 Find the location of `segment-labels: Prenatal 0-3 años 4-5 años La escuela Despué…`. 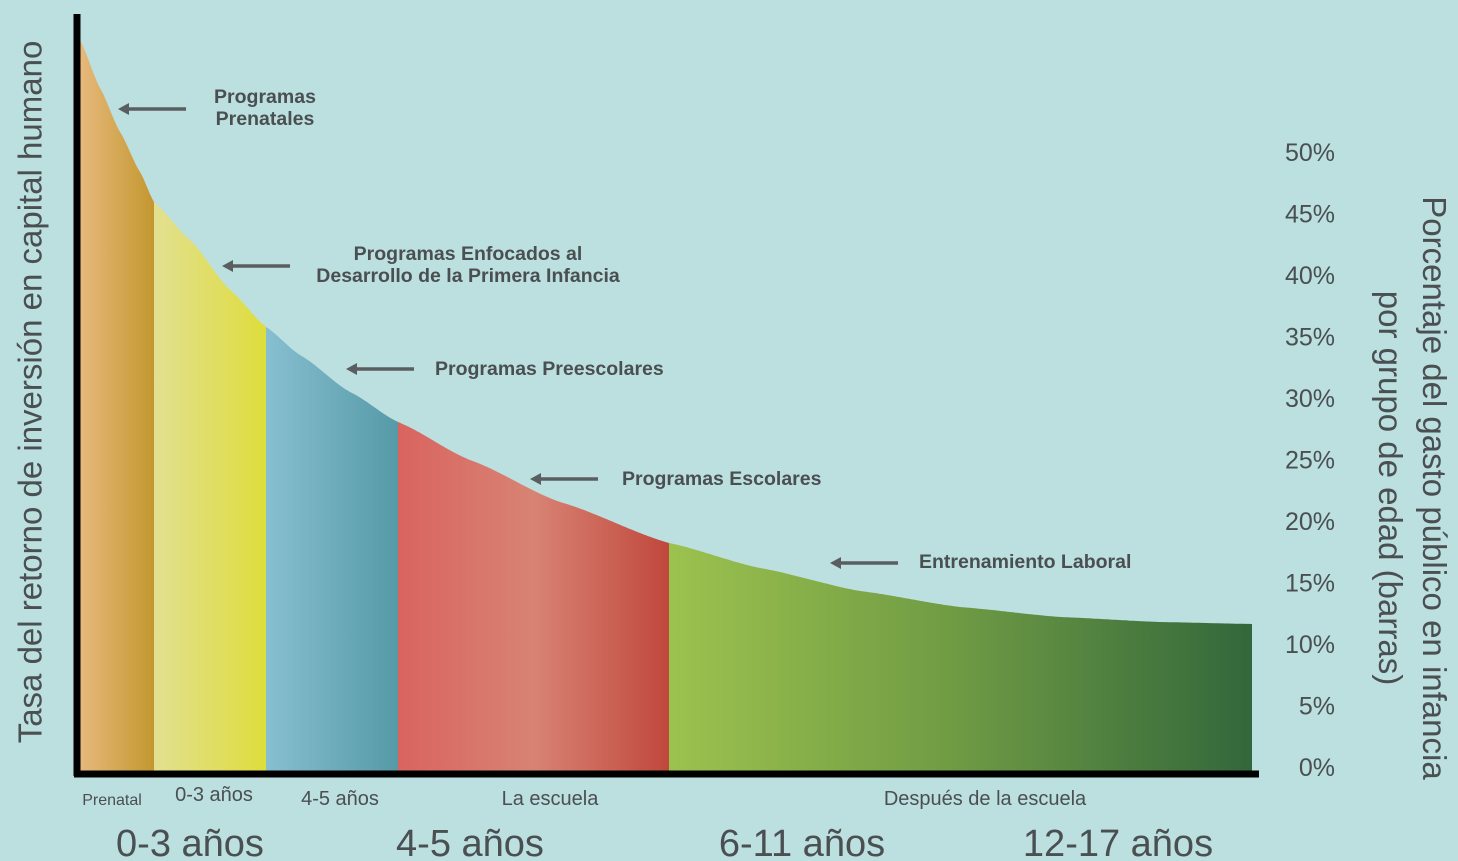

segment-labels: Prenatal 0-3 años 4-5 años La escuela Despué… is located at coordinates (584, 797).